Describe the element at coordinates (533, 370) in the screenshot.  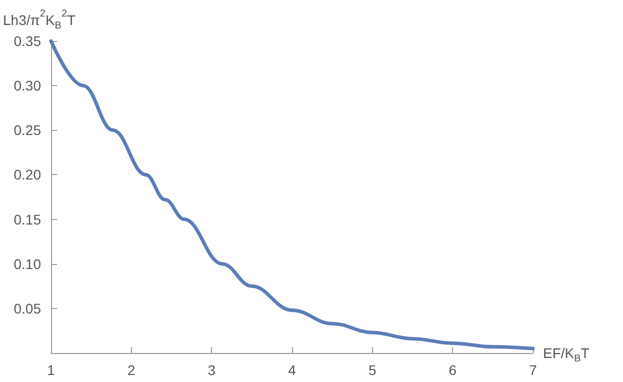
I see `x-tick-label: 7` at that location.